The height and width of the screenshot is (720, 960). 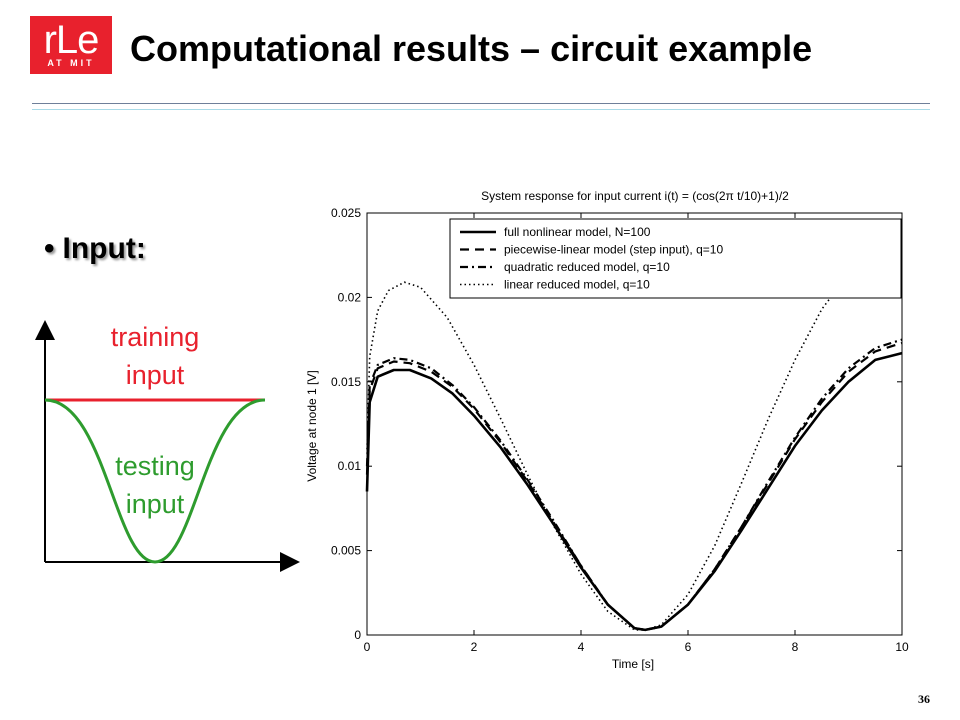 What do you see at coordinates (155, 356) in the screenshot?
I see `training-input-label: training input` at bounding box center [155, 356].